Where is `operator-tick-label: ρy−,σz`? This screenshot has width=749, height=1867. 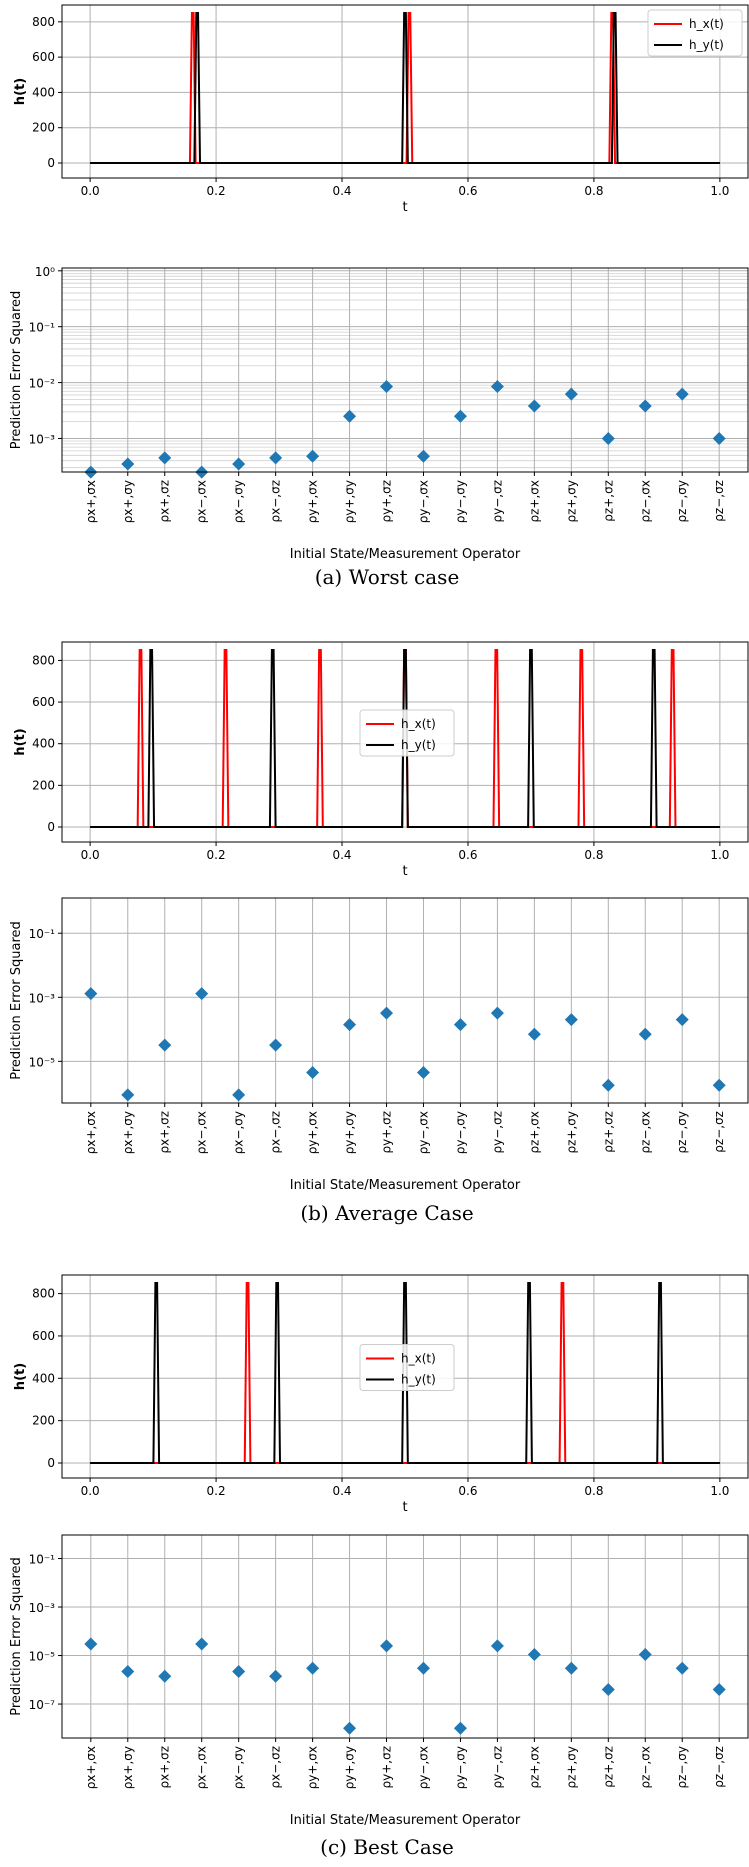 operator-tick-label: ρy−,σz is located at coordinates (497, 1767).